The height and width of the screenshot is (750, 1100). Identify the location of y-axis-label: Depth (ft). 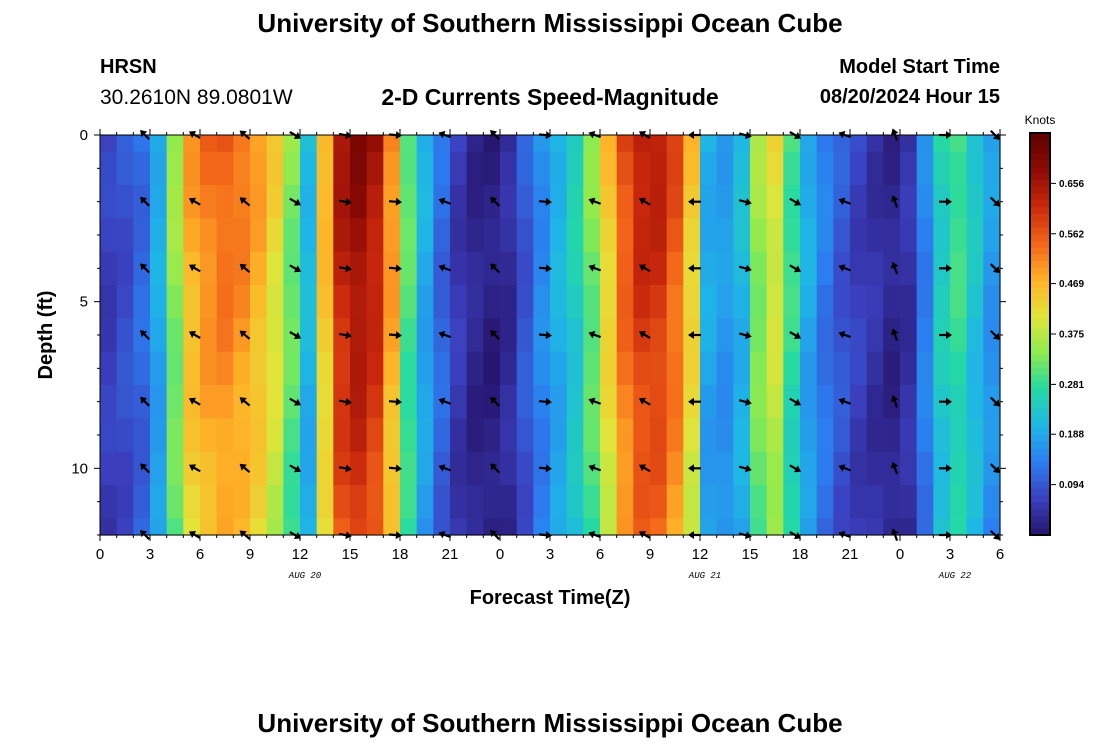
(46, 335).